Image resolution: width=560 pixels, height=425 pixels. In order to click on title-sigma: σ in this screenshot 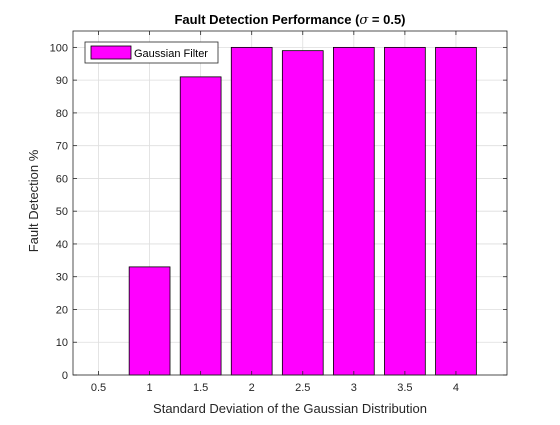, I will do `click(364, 20)`.